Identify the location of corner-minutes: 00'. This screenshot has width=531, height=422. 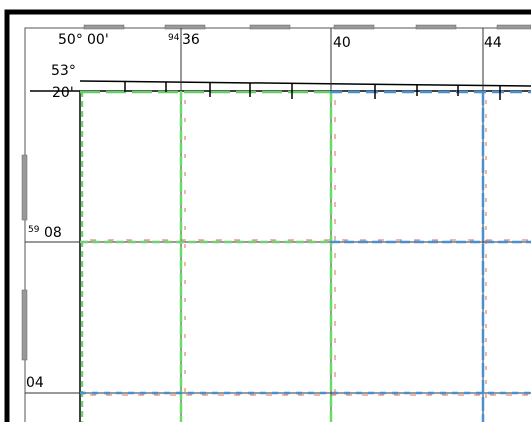
(98, 40).